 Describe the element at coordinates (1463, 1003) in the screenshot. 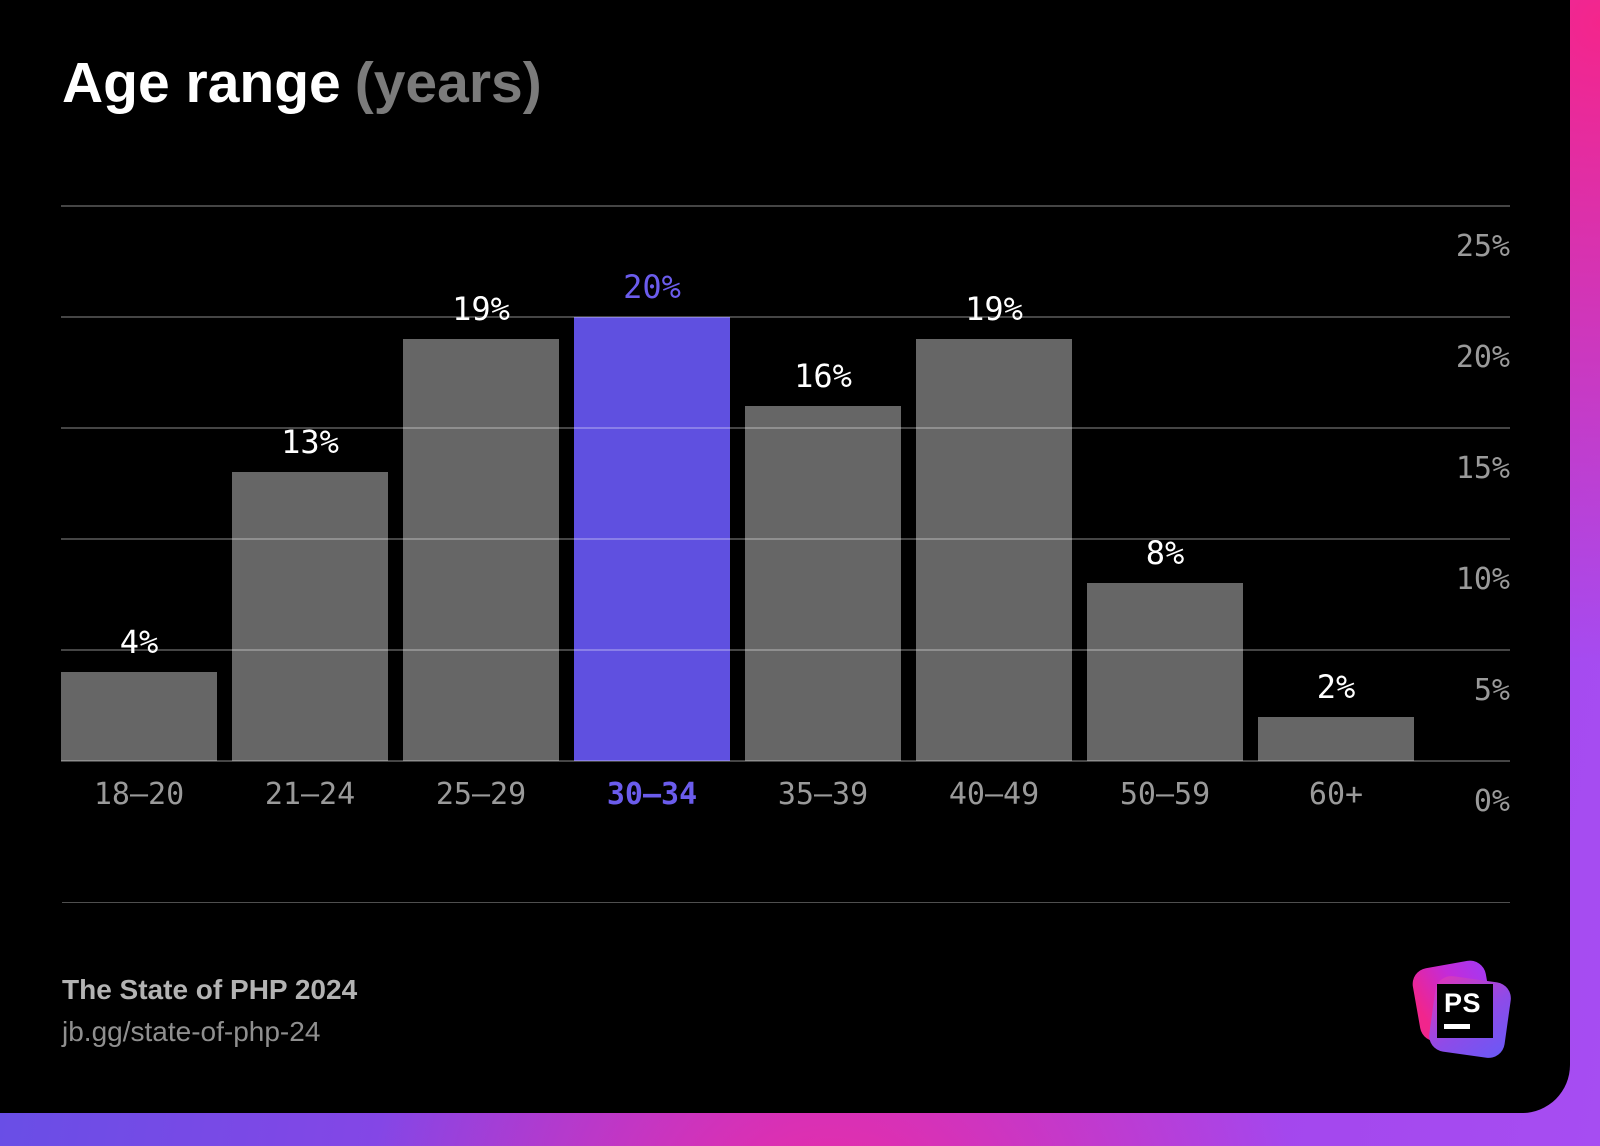

I see `phpstorm-logo-text: PS` at that location.